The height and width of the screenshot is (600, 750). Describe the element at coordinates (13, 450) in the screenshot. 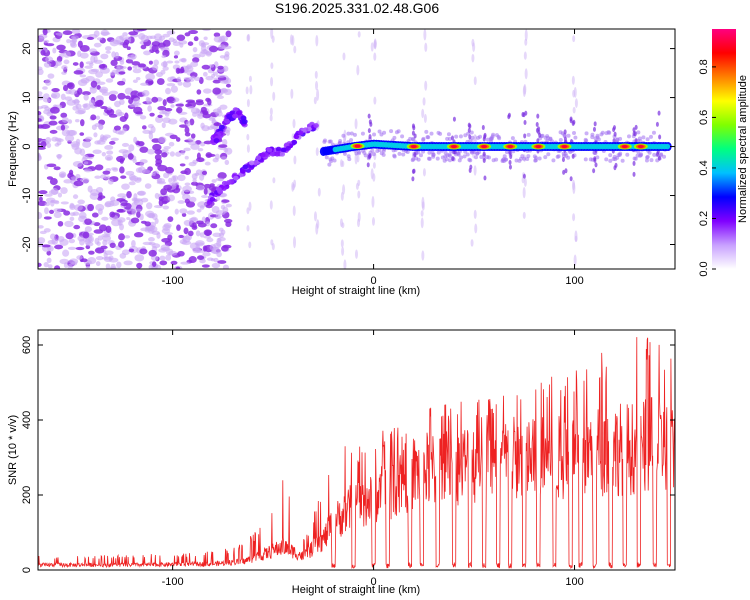

I see `snr-y-label: SNR (10 * v/v)` at that location.